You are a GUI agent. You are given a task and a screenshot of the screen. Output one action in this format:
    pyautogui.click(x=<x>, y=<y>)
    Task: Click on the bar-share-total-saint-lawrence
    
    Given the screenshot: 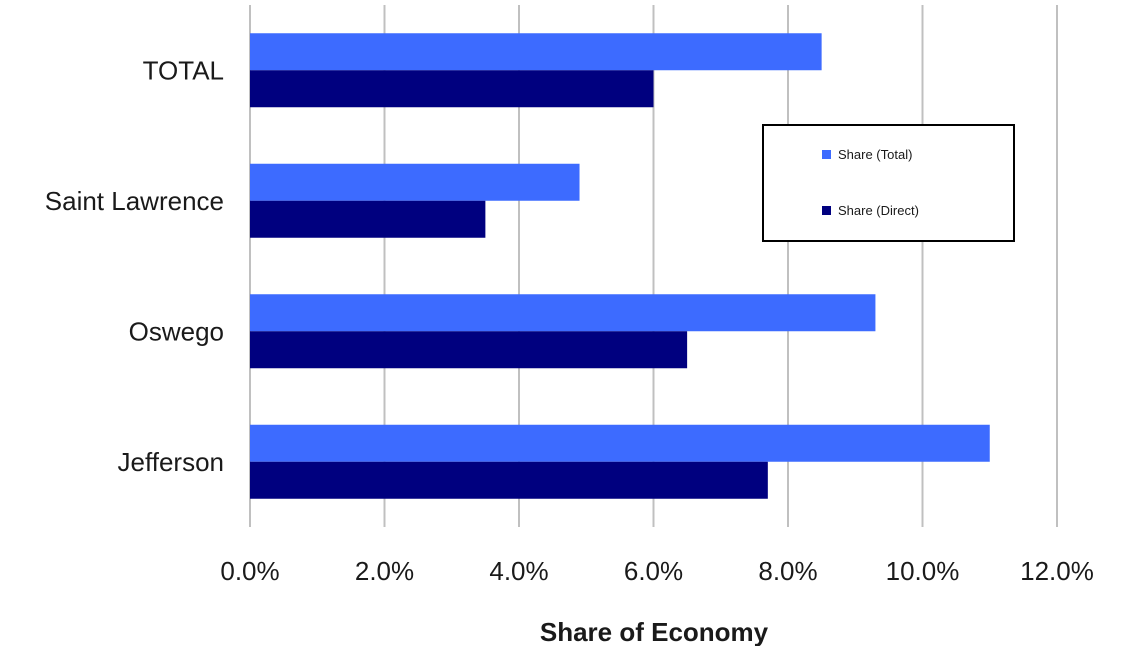 What is the action you would take?
    pyautogui.click(x=415, y=182)
    